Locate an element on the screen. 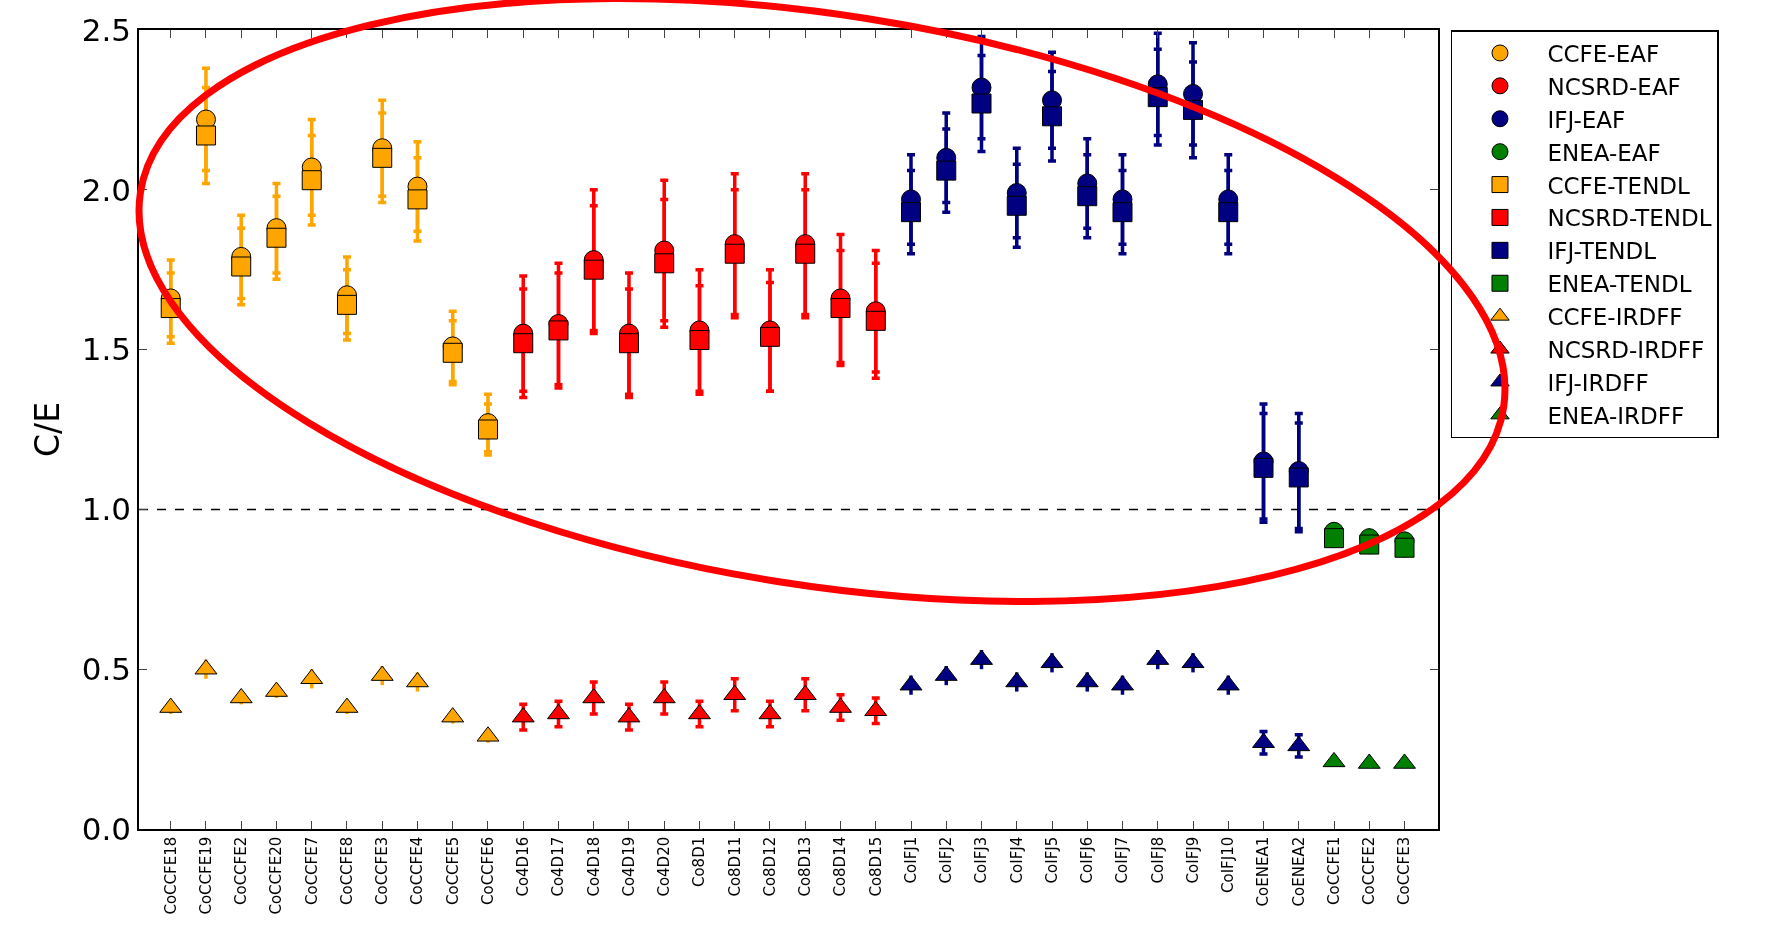 This screenshot has width=1769, height=942. x-tick-label: Co8D12 is located at coordinates (769, 866).